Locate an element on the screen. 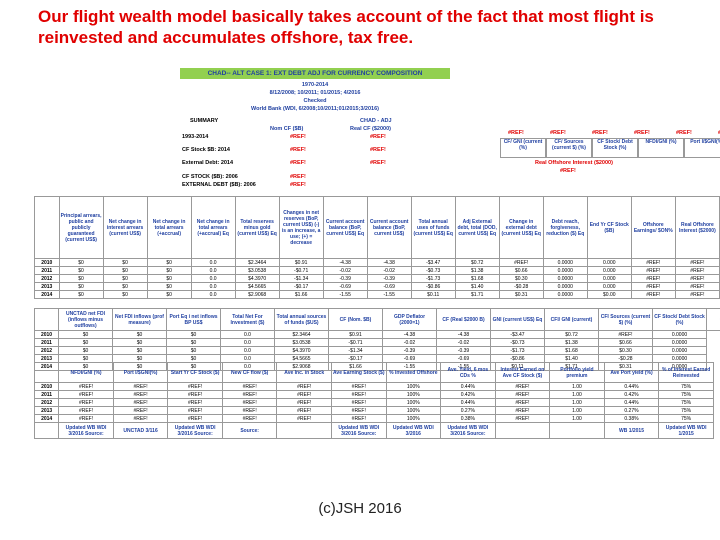 The image size is (720, 540). data-cell: 0.44% is located at coordinates (468, 402).